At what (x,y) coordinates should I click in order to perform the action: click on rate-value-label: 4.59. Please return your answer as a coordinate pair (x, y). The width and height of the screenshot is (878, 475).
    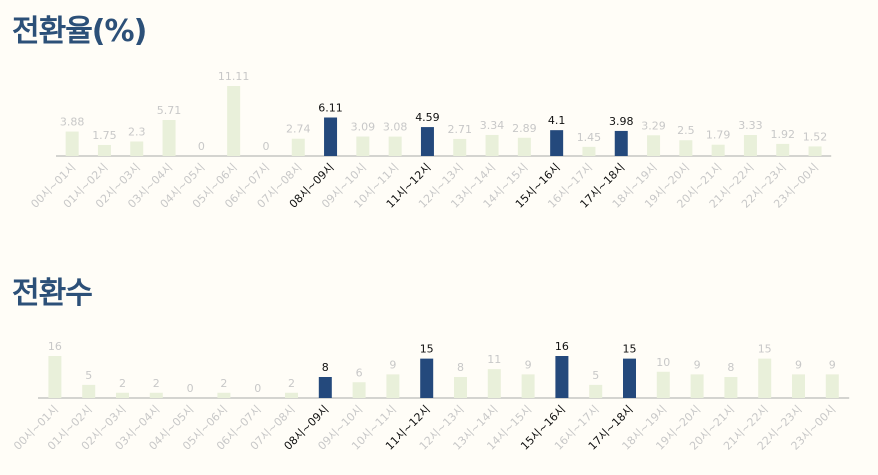
    Looking at the image, I should click on (427, 117).